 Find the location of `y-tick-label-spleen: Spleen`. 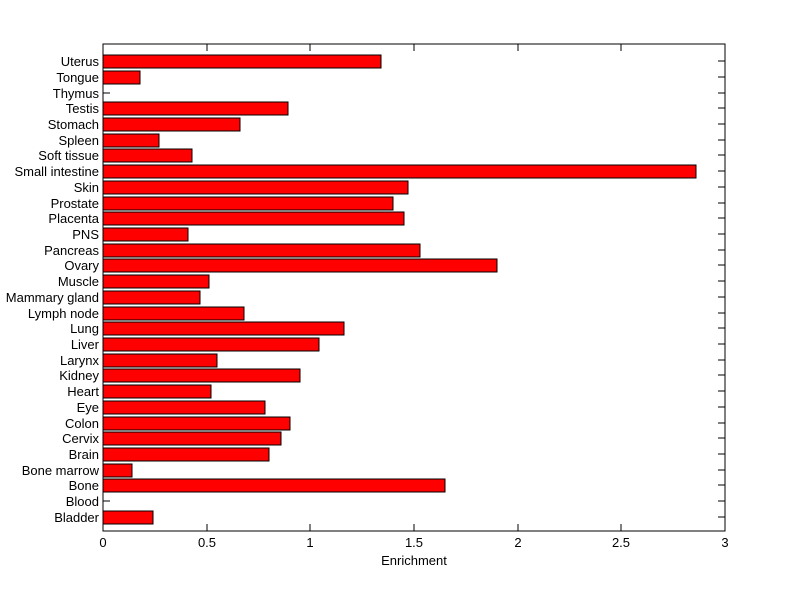

y-tick-label-spleen: Spleen is located at coordinates (79, 140).